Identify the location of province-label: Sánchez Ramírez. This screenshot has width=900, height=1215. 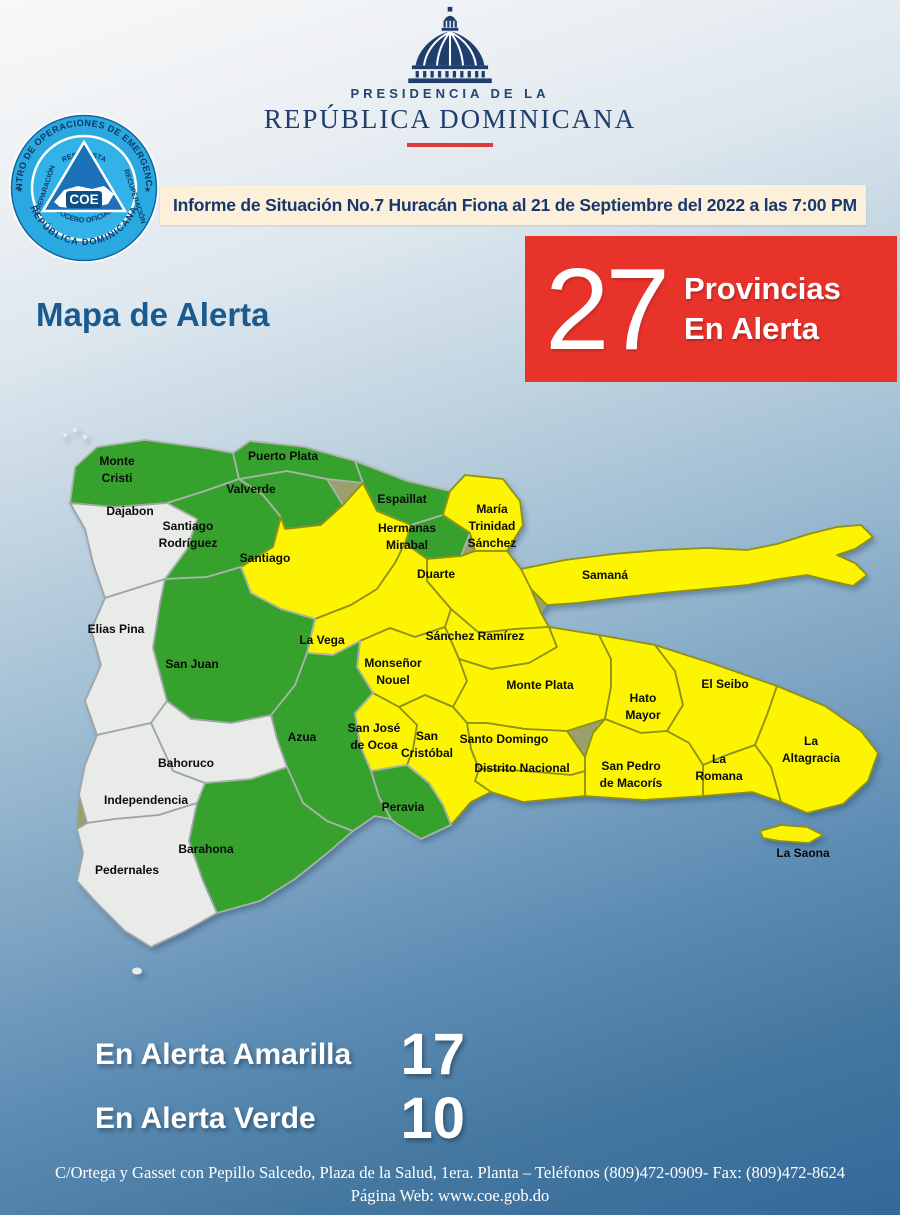
(475, 636).